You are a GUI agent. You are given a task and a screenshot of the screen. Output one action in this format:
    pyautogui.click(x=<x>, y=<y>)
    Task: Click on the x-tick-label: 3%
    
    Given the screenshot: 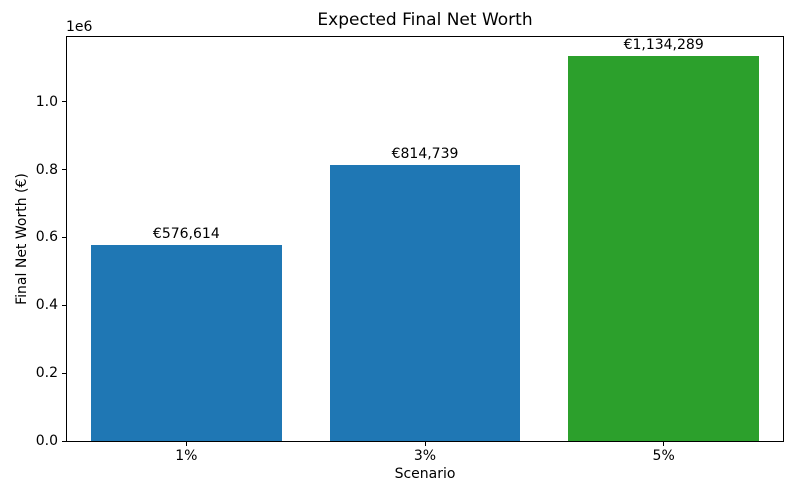 What is the action you would take?
    pyautogui.click(x=425, y=456)
    